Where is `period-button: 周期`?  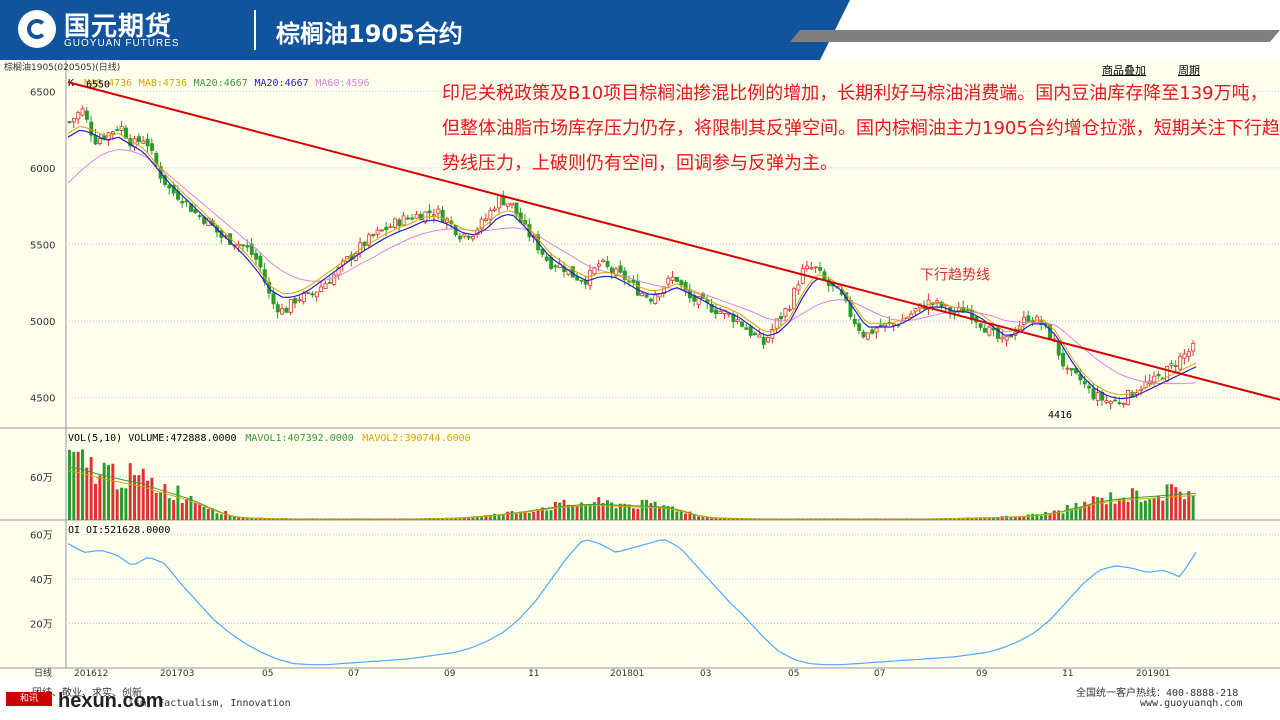
period-button: 周期 is located at coordinates (1189, 70).